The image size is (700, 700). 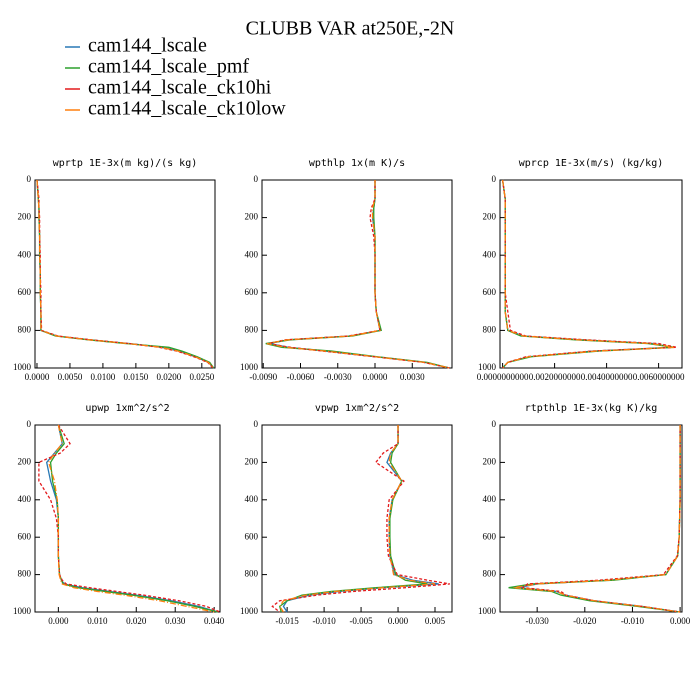 What do you see at coordinates (301, 377) in the screenshot?
I see `x-tick-label: -0.0060` at bounding box center [301, 377].